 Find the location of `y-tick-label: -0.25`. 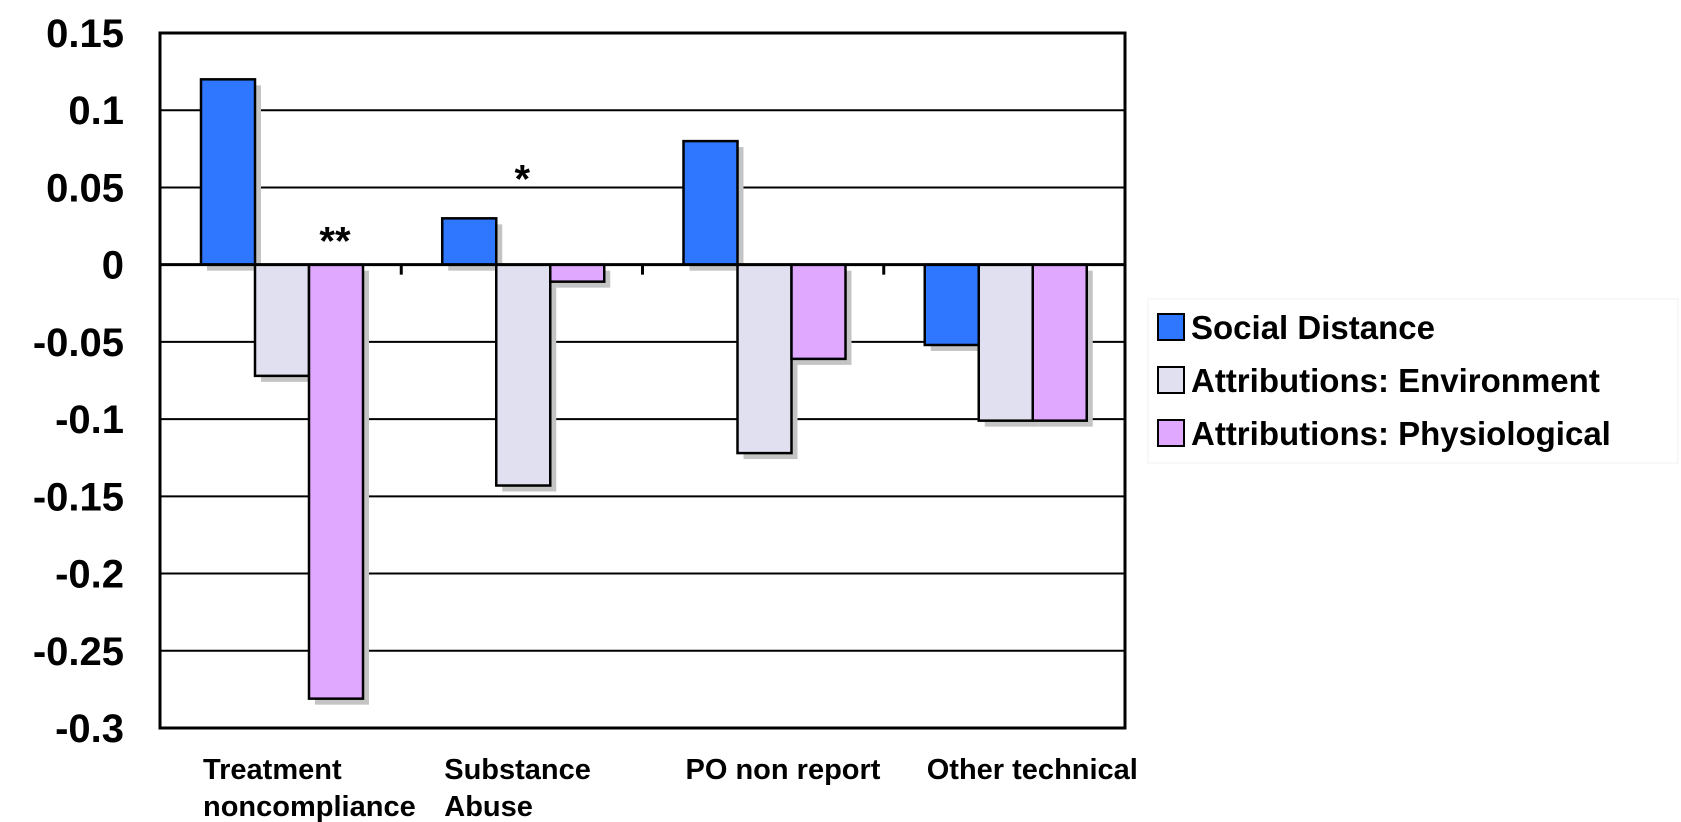

y-tick-label: -0.25 is located at coordinates (78, 652).